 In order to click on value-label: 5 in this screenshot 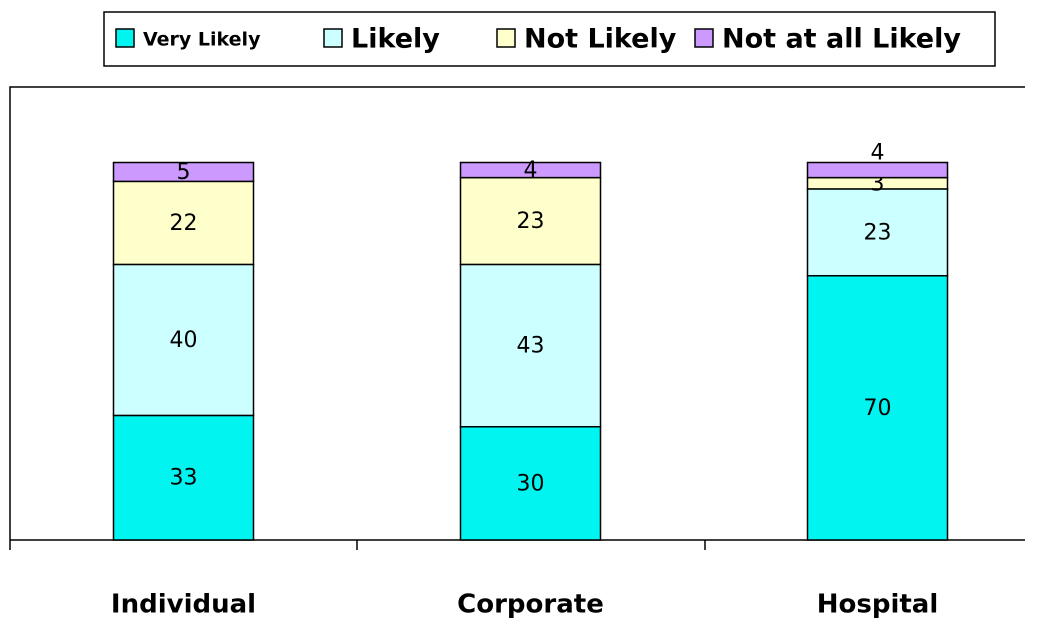, I will do `click(184, 172)`.